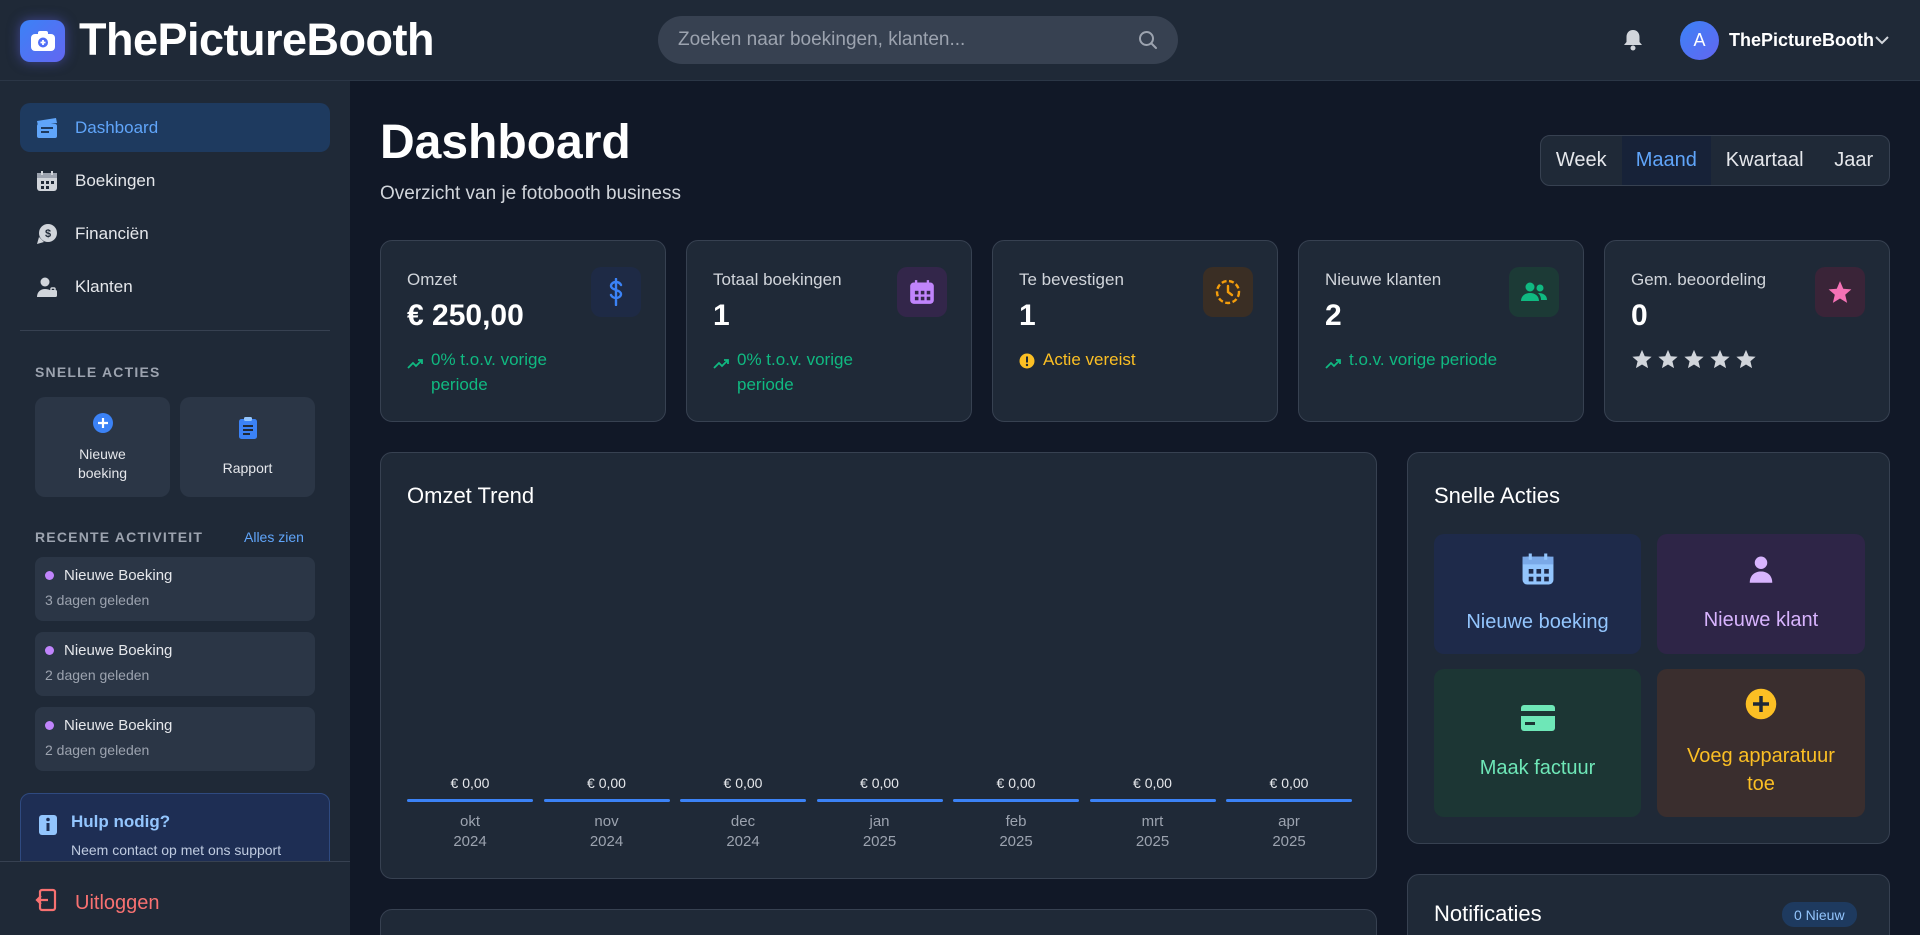 The width and height of the screenshot is (1920, 935). What do you see at coordinates (117, 902) in the screenshot?
I see `logout-label: Uitloggen` at bounding box center [117, 902].